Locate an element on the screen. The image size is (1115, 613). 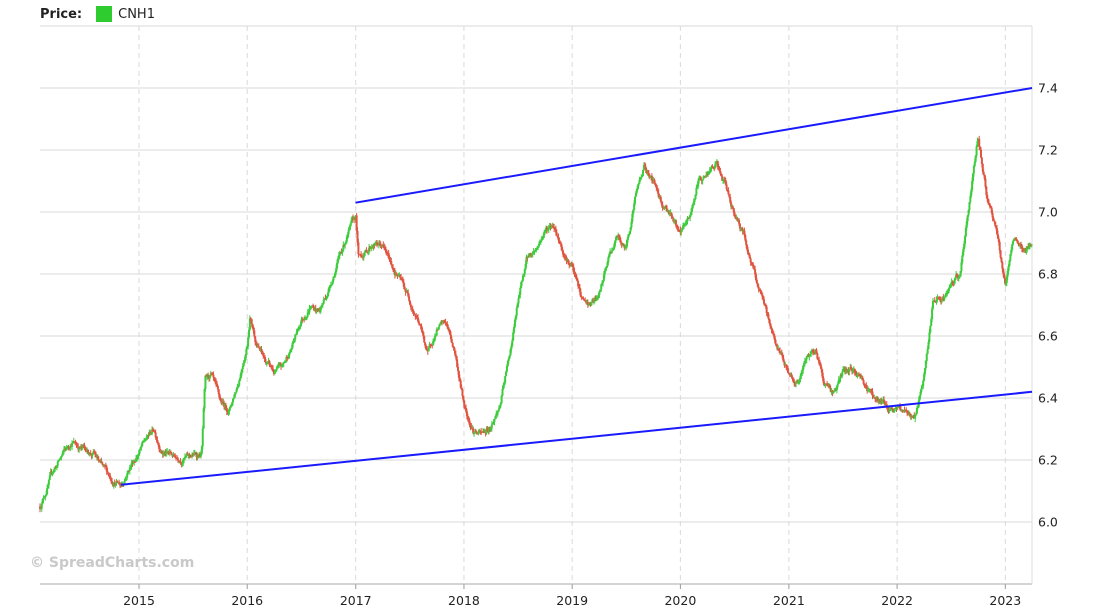
y-tick-label: 6.8 is located at coordinates (1048, 274).